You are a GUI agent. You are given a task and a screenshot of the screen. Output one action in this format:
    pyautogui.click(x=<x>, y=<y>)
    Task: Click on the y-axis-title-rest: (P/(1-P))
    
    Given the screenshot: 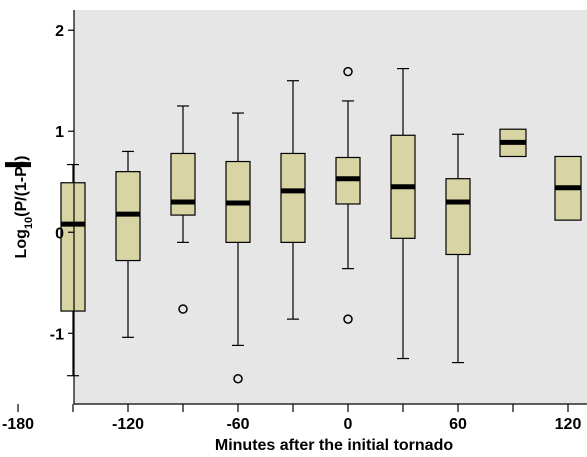 What is the action you would take?
    pyautogui.click(x=21, y=186)
    